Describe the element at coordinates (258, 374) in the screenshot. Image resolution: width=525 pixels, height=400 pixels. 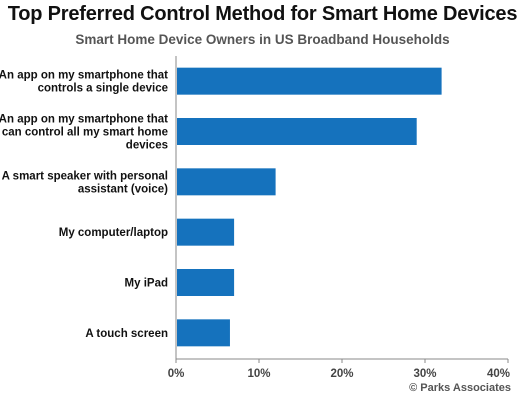
I see `x-tick-label-1: 10%` at that location.